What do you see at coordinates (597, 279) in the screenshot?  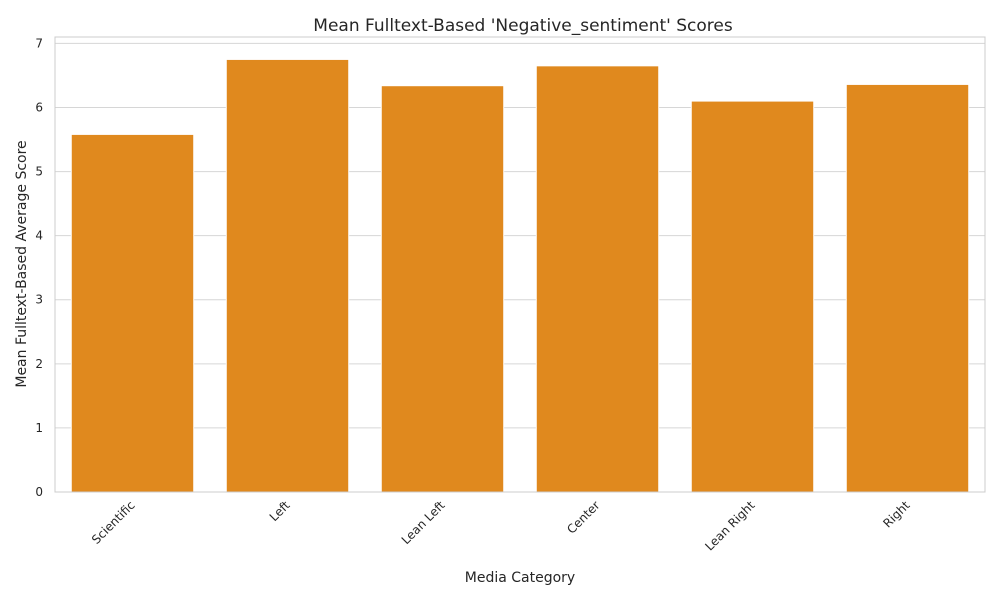 I see `bar-center` at bounding box center [597, 279].